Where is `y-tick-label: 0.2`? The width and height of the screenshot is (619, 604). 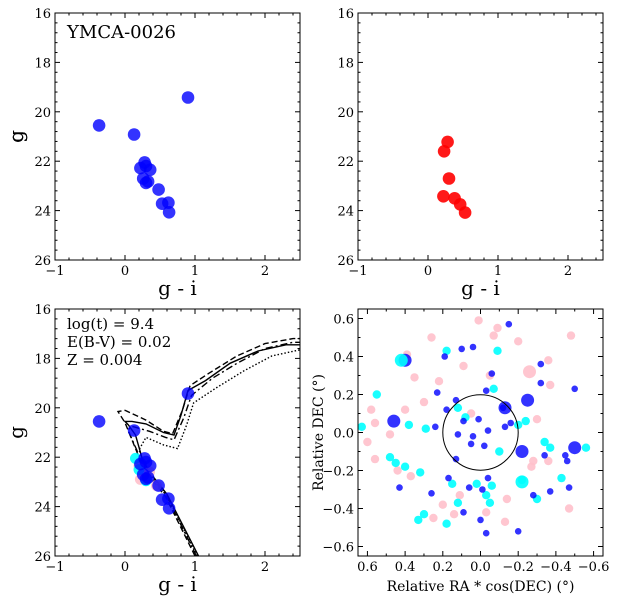
y-tick-label: 0.2 is located at coordinates (343, 396).